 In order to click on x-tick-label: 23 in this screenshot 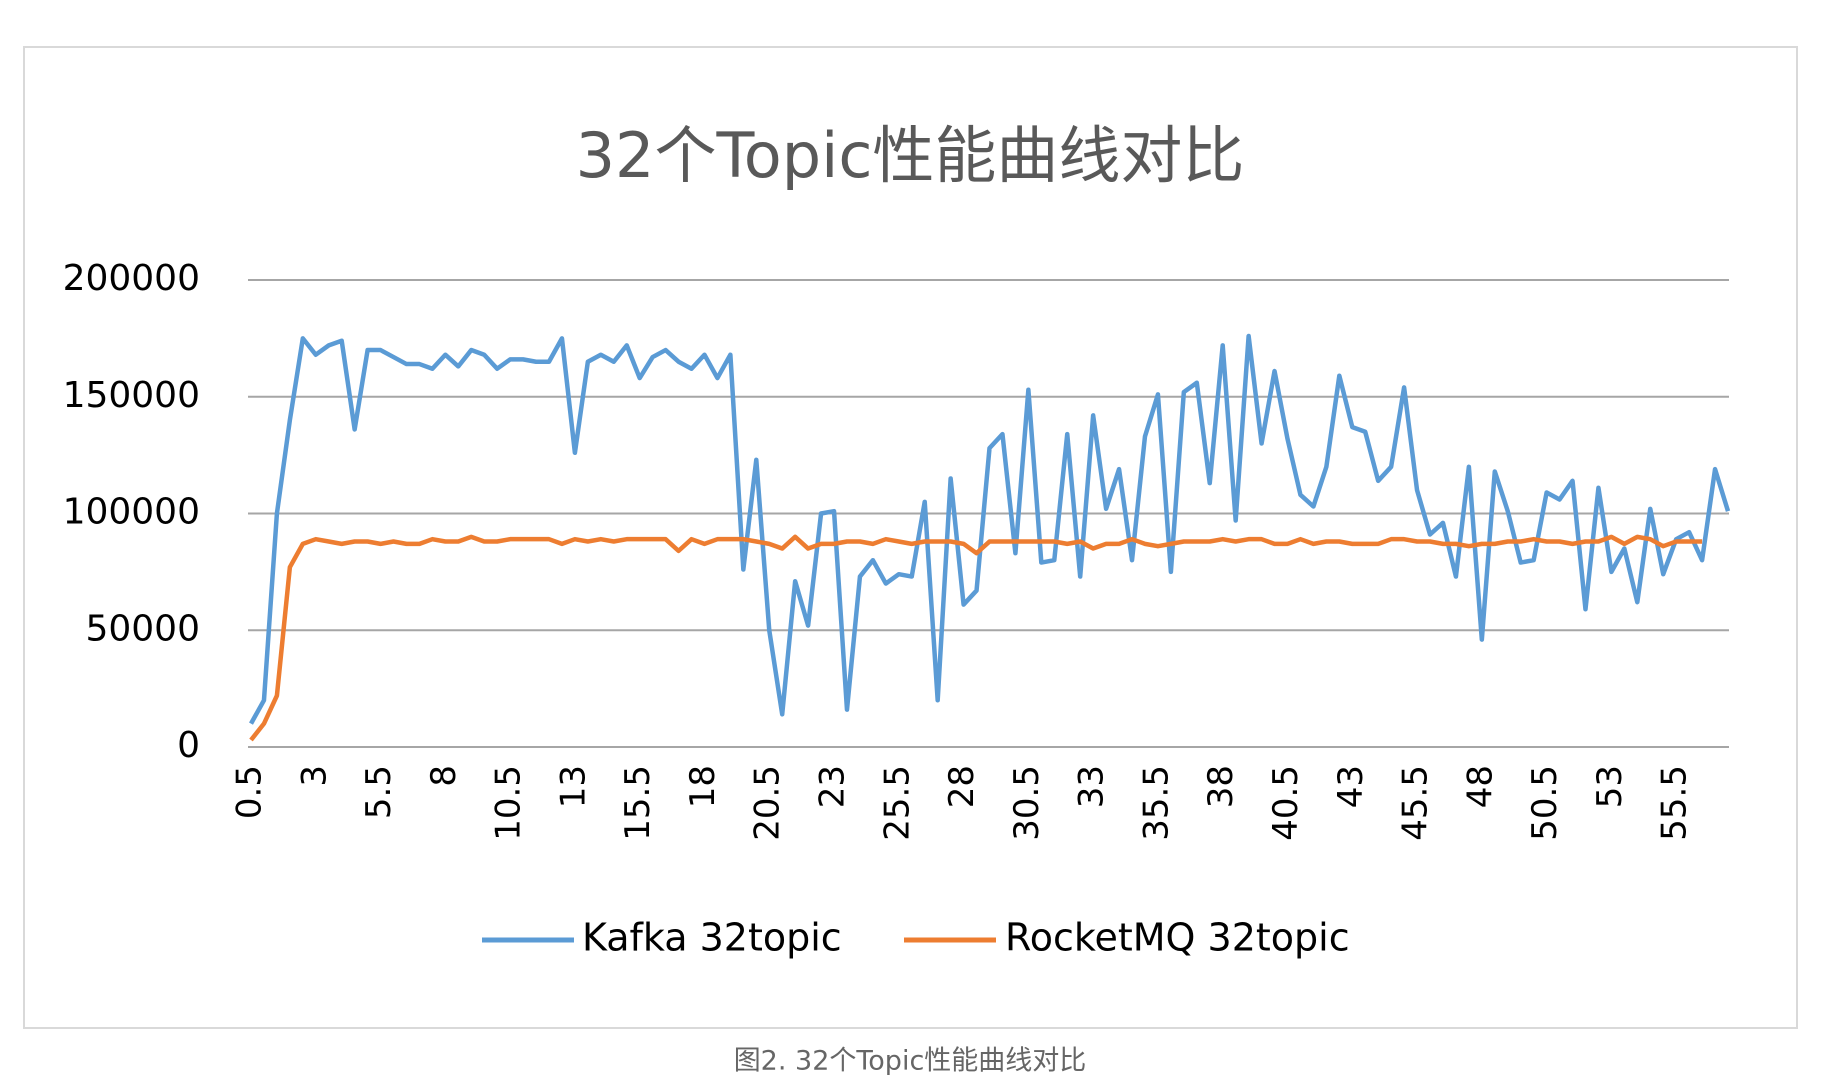, I will do `click(833, 786)`.